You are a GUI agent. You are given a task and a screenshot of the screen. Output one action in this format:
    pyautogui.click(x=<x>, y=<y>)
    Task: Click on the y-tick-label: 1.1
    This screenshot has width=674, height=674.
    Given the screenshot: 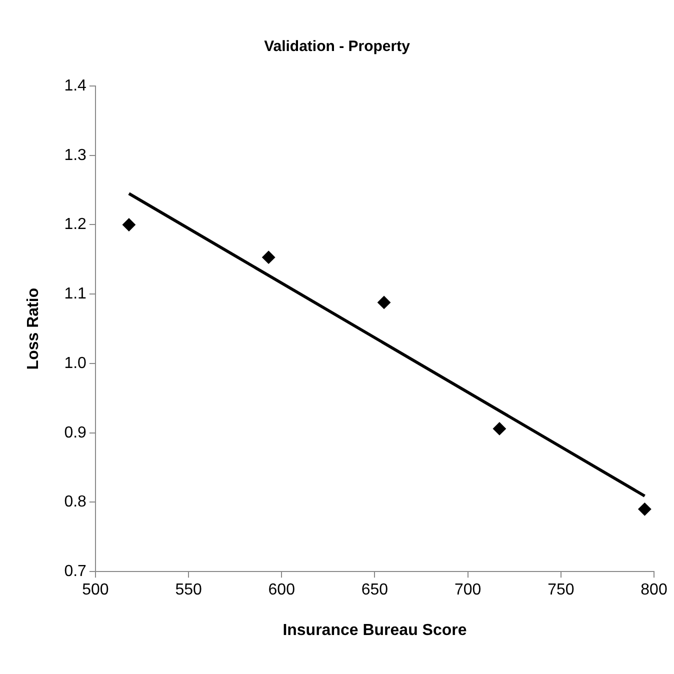 What is the action you would take?
    pyautogui.click(x=75, y=294)
    